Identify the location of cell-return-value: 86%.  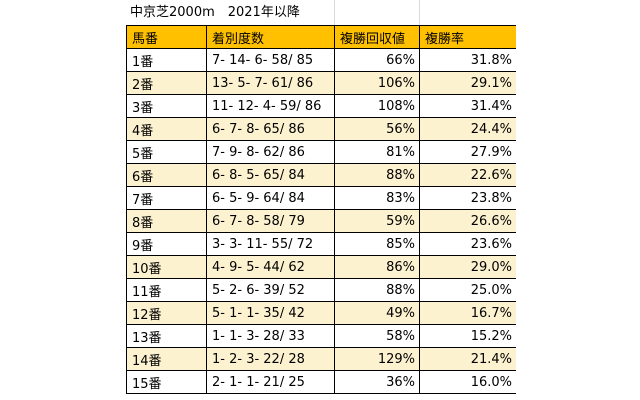
(377, 267).